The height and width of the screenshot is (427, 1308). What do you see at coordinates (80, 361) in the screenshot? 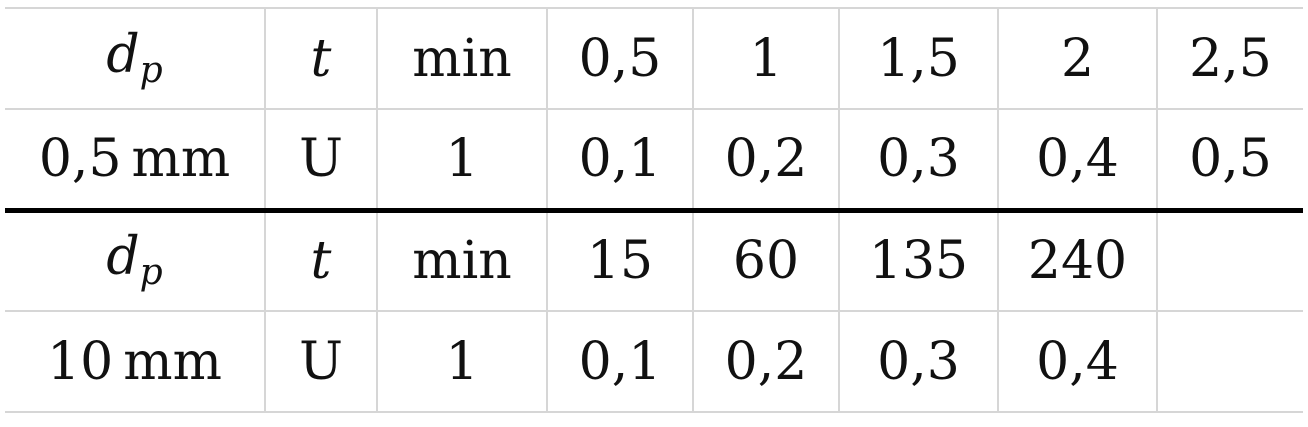
I see `diameter-value: 10` at bounding box center [80, 361].